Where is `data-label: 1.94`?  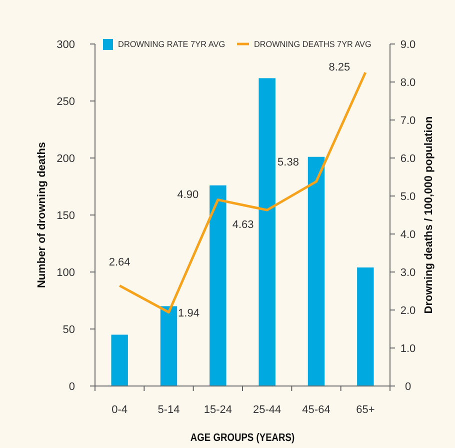
data-label: 1.94 is located at coordinates (189, 313).